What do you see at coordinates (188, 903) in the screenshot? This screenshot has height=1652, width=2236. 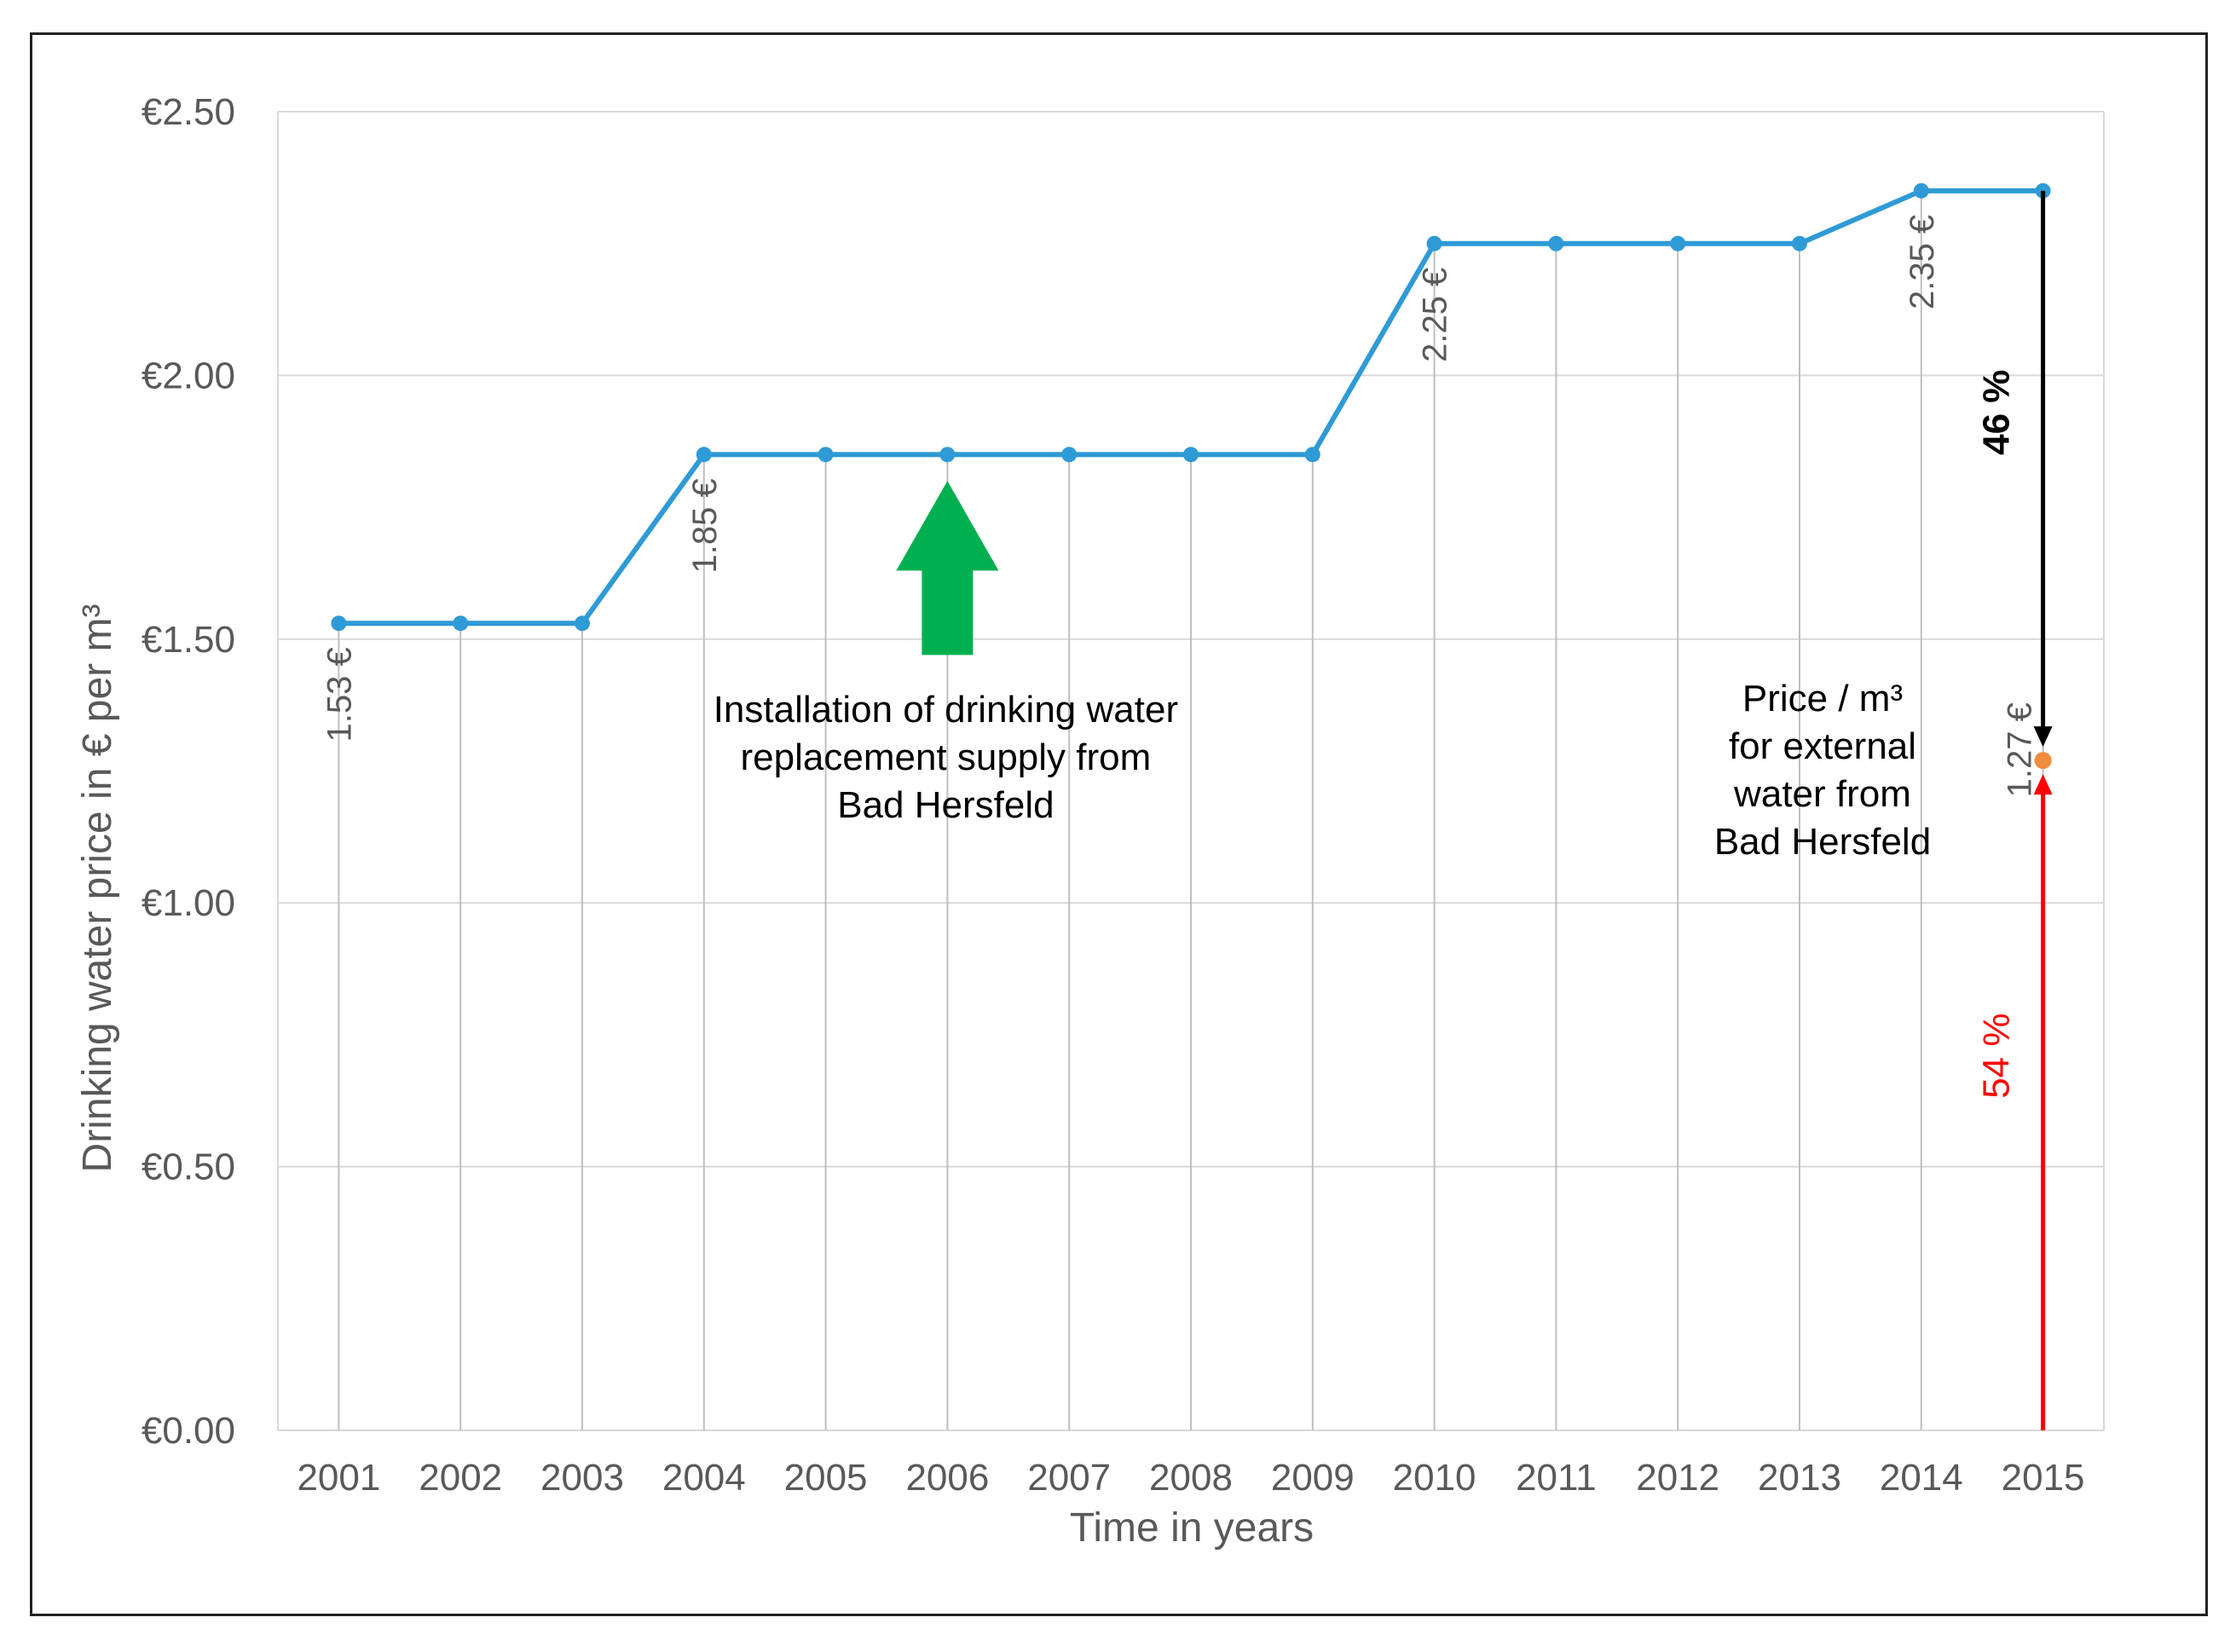 I see `y-tick-label: €1.00` at bounding box center [188, 903].